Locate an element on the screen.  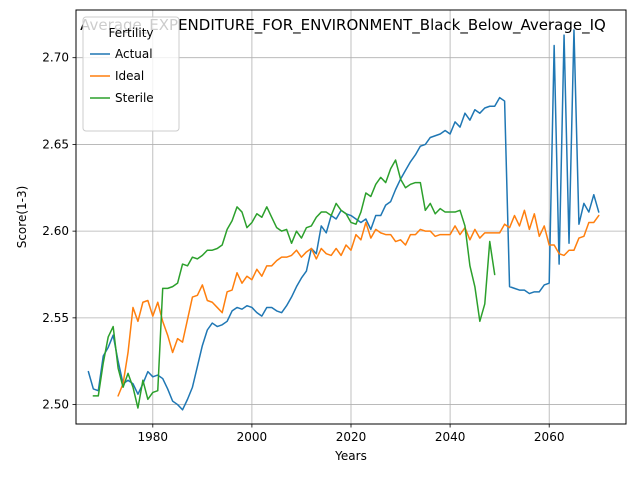
legend-title: Fertility is located at coordinates (130, 33).